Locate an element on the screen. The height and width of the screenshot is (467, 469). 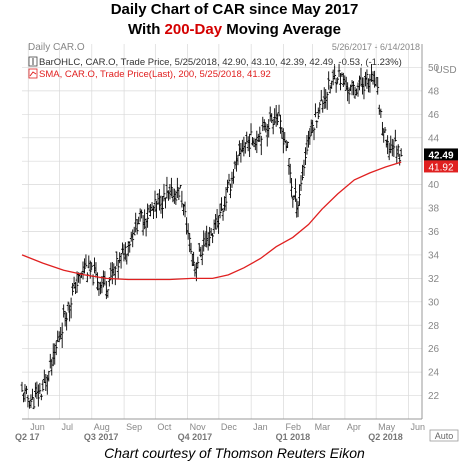
y-tick-label: 48 is located at coordinates (434, 91).